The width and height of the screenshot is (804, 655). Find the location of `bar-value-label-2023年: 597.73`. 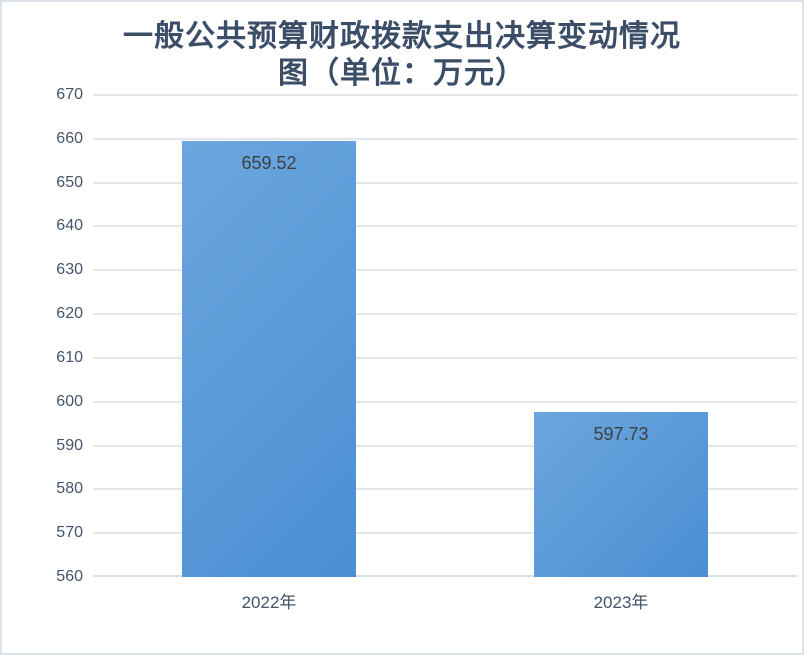

bar-value-label-2023年: 597.73 is located at coordinates (621, 433).